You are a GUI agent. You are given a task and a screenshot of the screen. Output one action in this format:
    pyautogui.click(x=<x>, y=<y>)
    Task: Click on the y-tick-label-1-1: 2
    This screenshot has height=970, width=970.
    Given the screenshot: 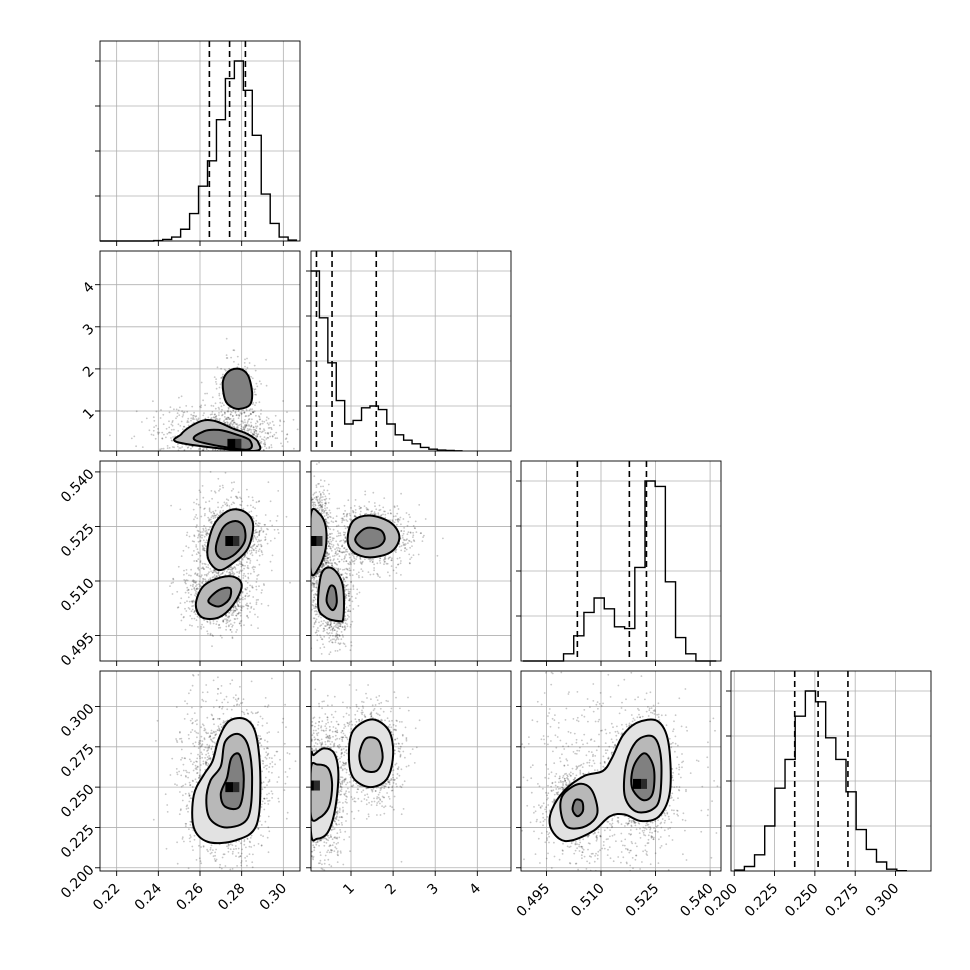 What is the action you would take?
    pyautogui.click(x=89, y=372)
    